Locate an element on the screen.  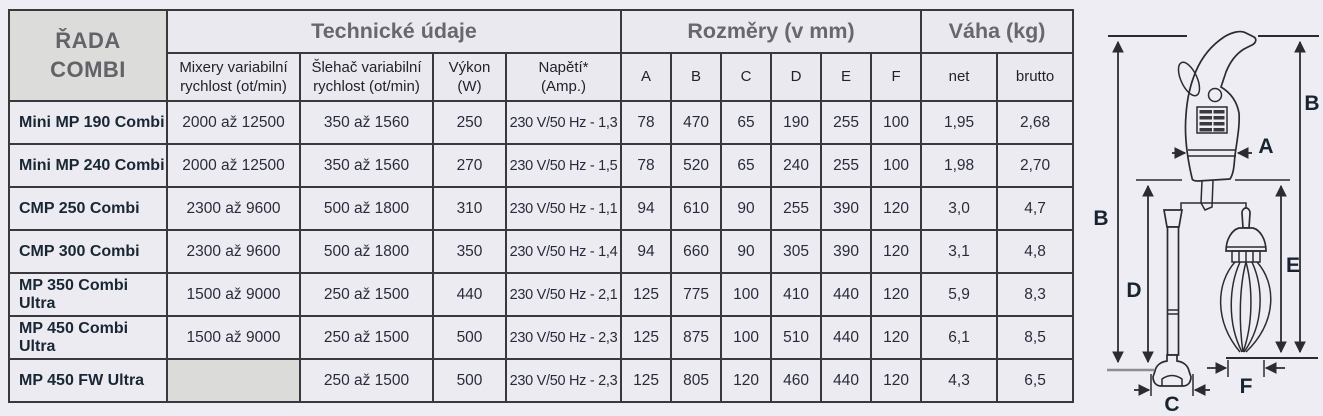
group-dimensions: Rozměry (v mm) is located at coordinates (771, 31).